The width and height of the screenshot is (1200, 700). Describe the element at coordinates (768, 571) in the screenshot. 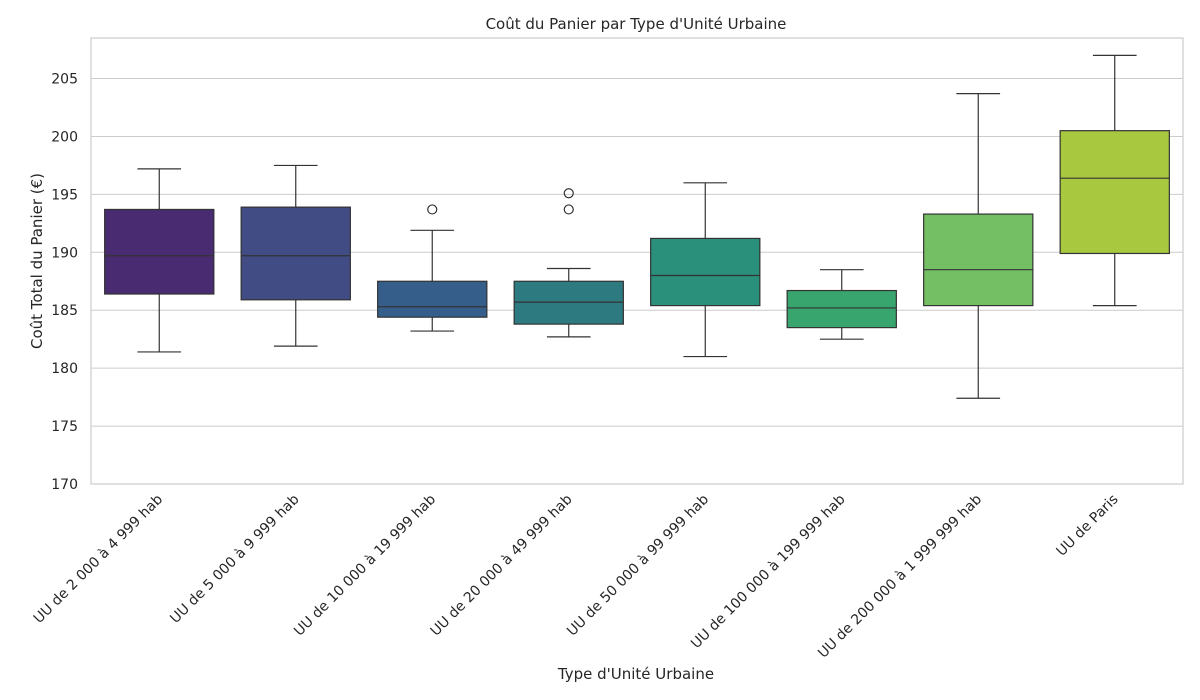

I see `x-tick-label: UU de 100 000 à 199 999 hab` at that location.